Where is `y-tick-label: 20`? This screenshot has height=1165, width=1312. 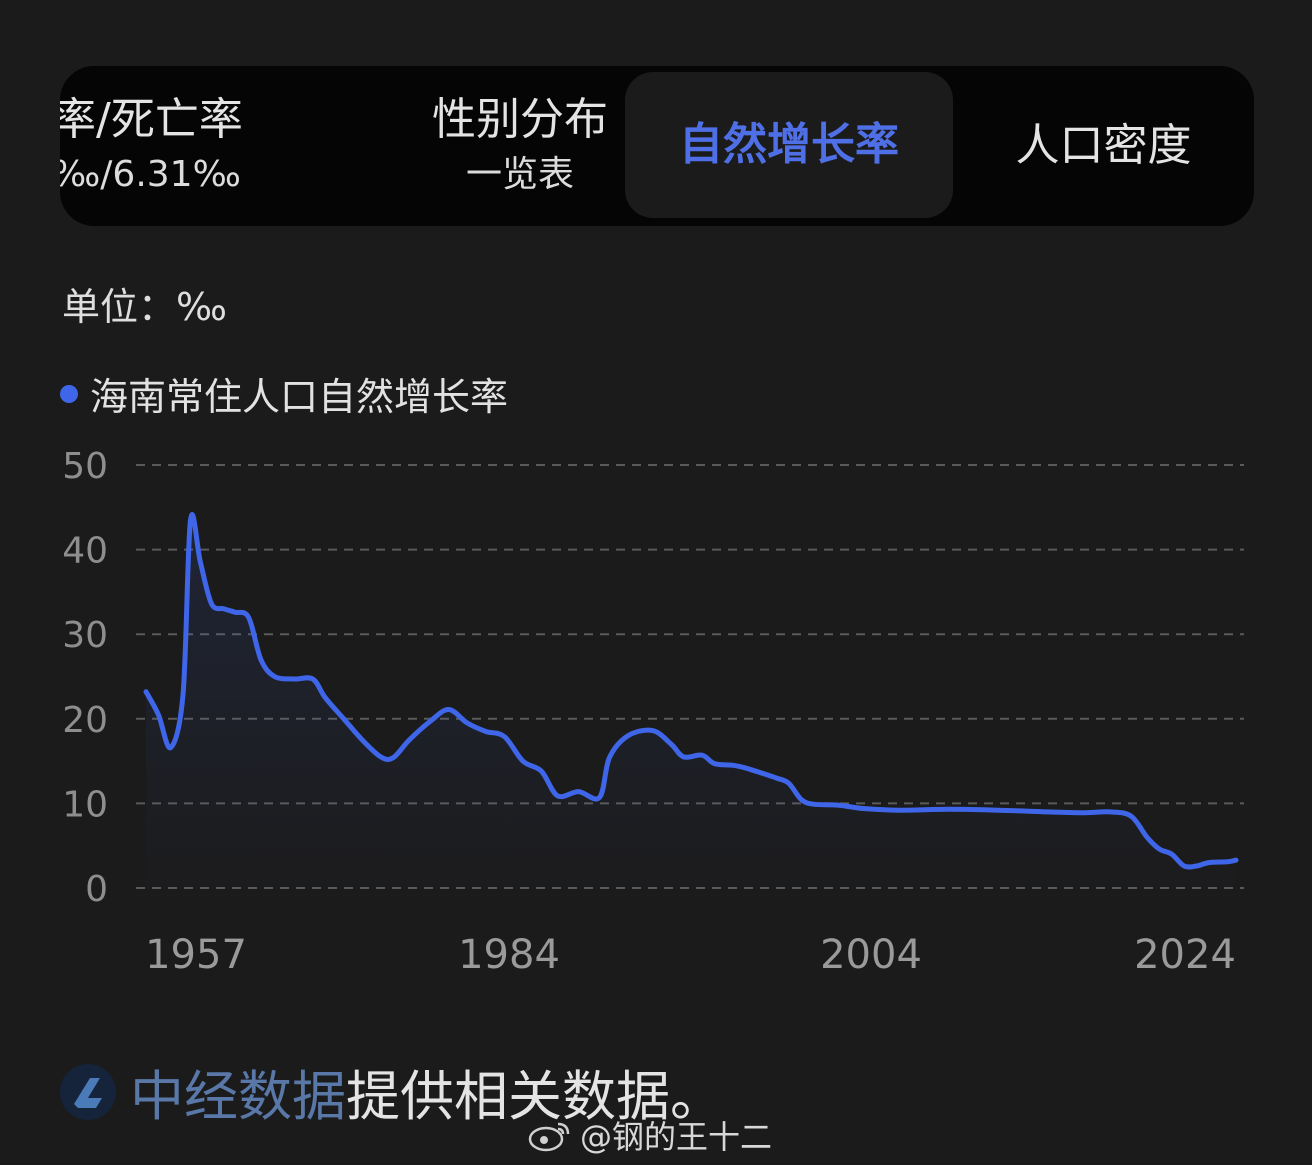 y-tick-label: 20 is located at coordinates (85, 720).